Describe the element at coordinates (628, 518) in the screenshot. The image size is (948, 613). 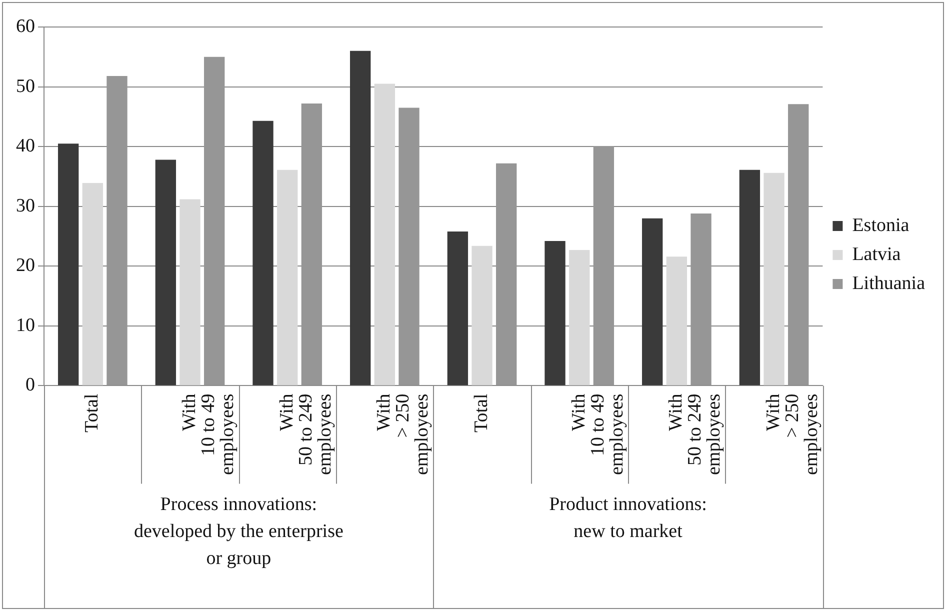
I see `text: Product innovations: new to market` at that location.